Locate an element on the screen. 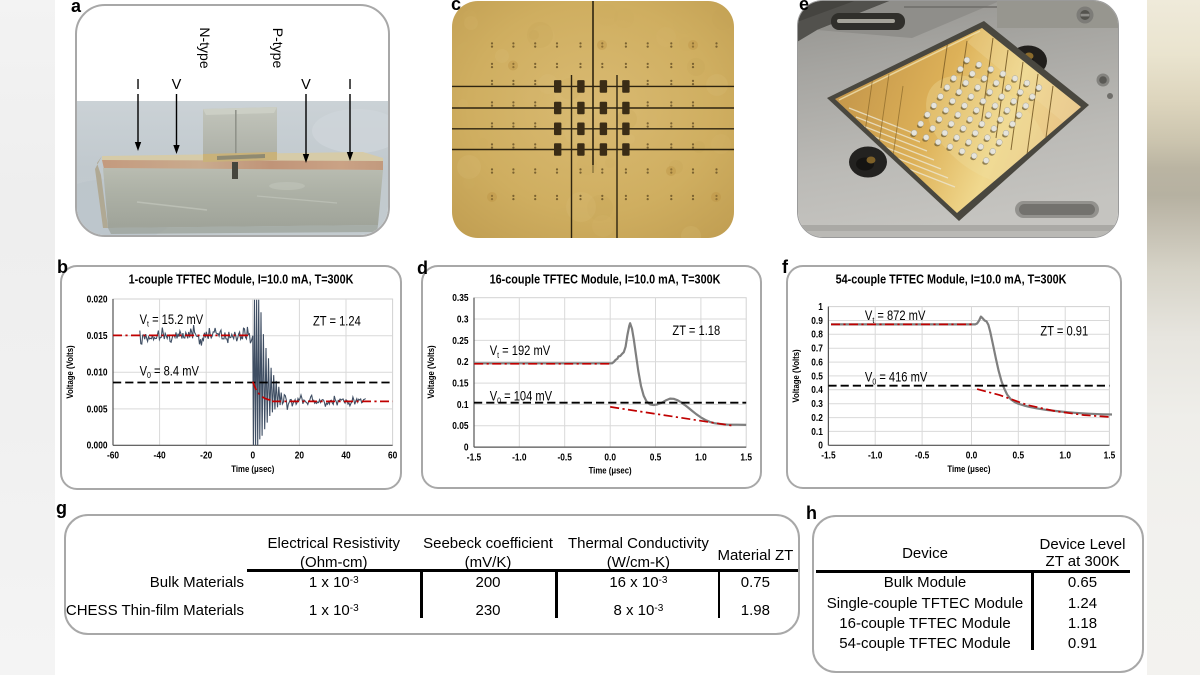 The height and width of the screenshot is (675, 1200). svg-text: 0.015 is located at coordinates (97, 335).